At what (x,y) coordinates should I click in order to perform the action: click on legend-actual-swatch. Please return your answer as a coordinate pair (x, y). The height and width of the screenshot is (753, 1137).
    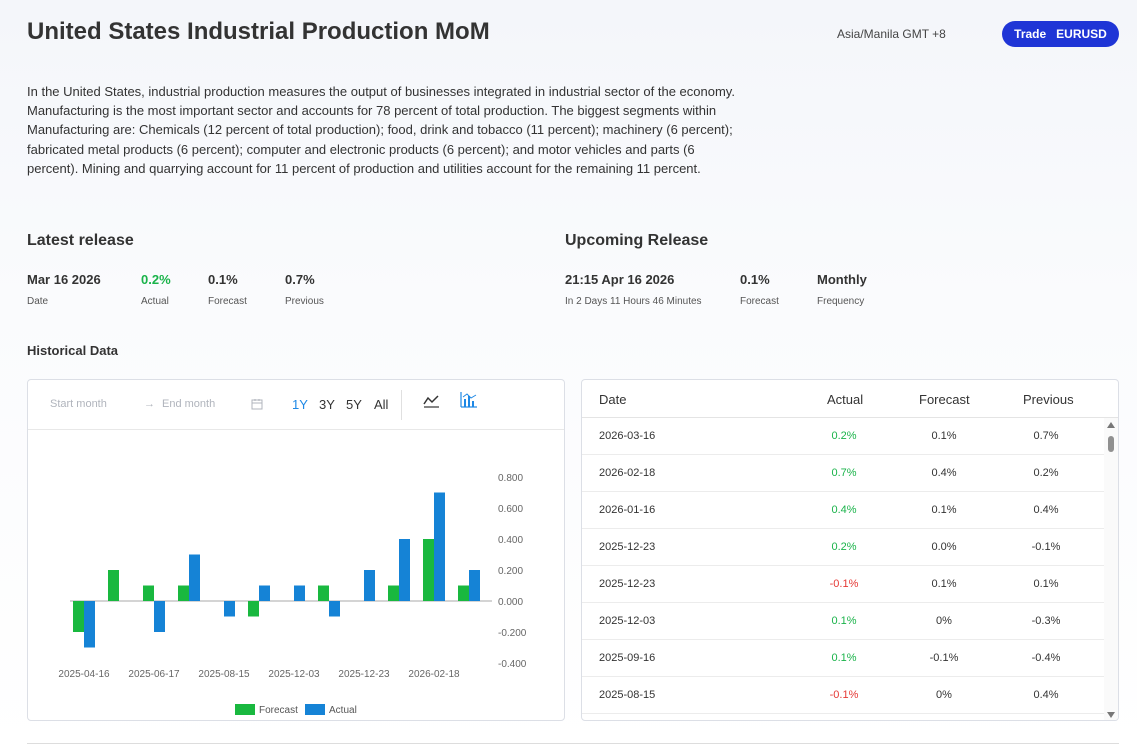
    Looking at the image, I should click on (315, 709).